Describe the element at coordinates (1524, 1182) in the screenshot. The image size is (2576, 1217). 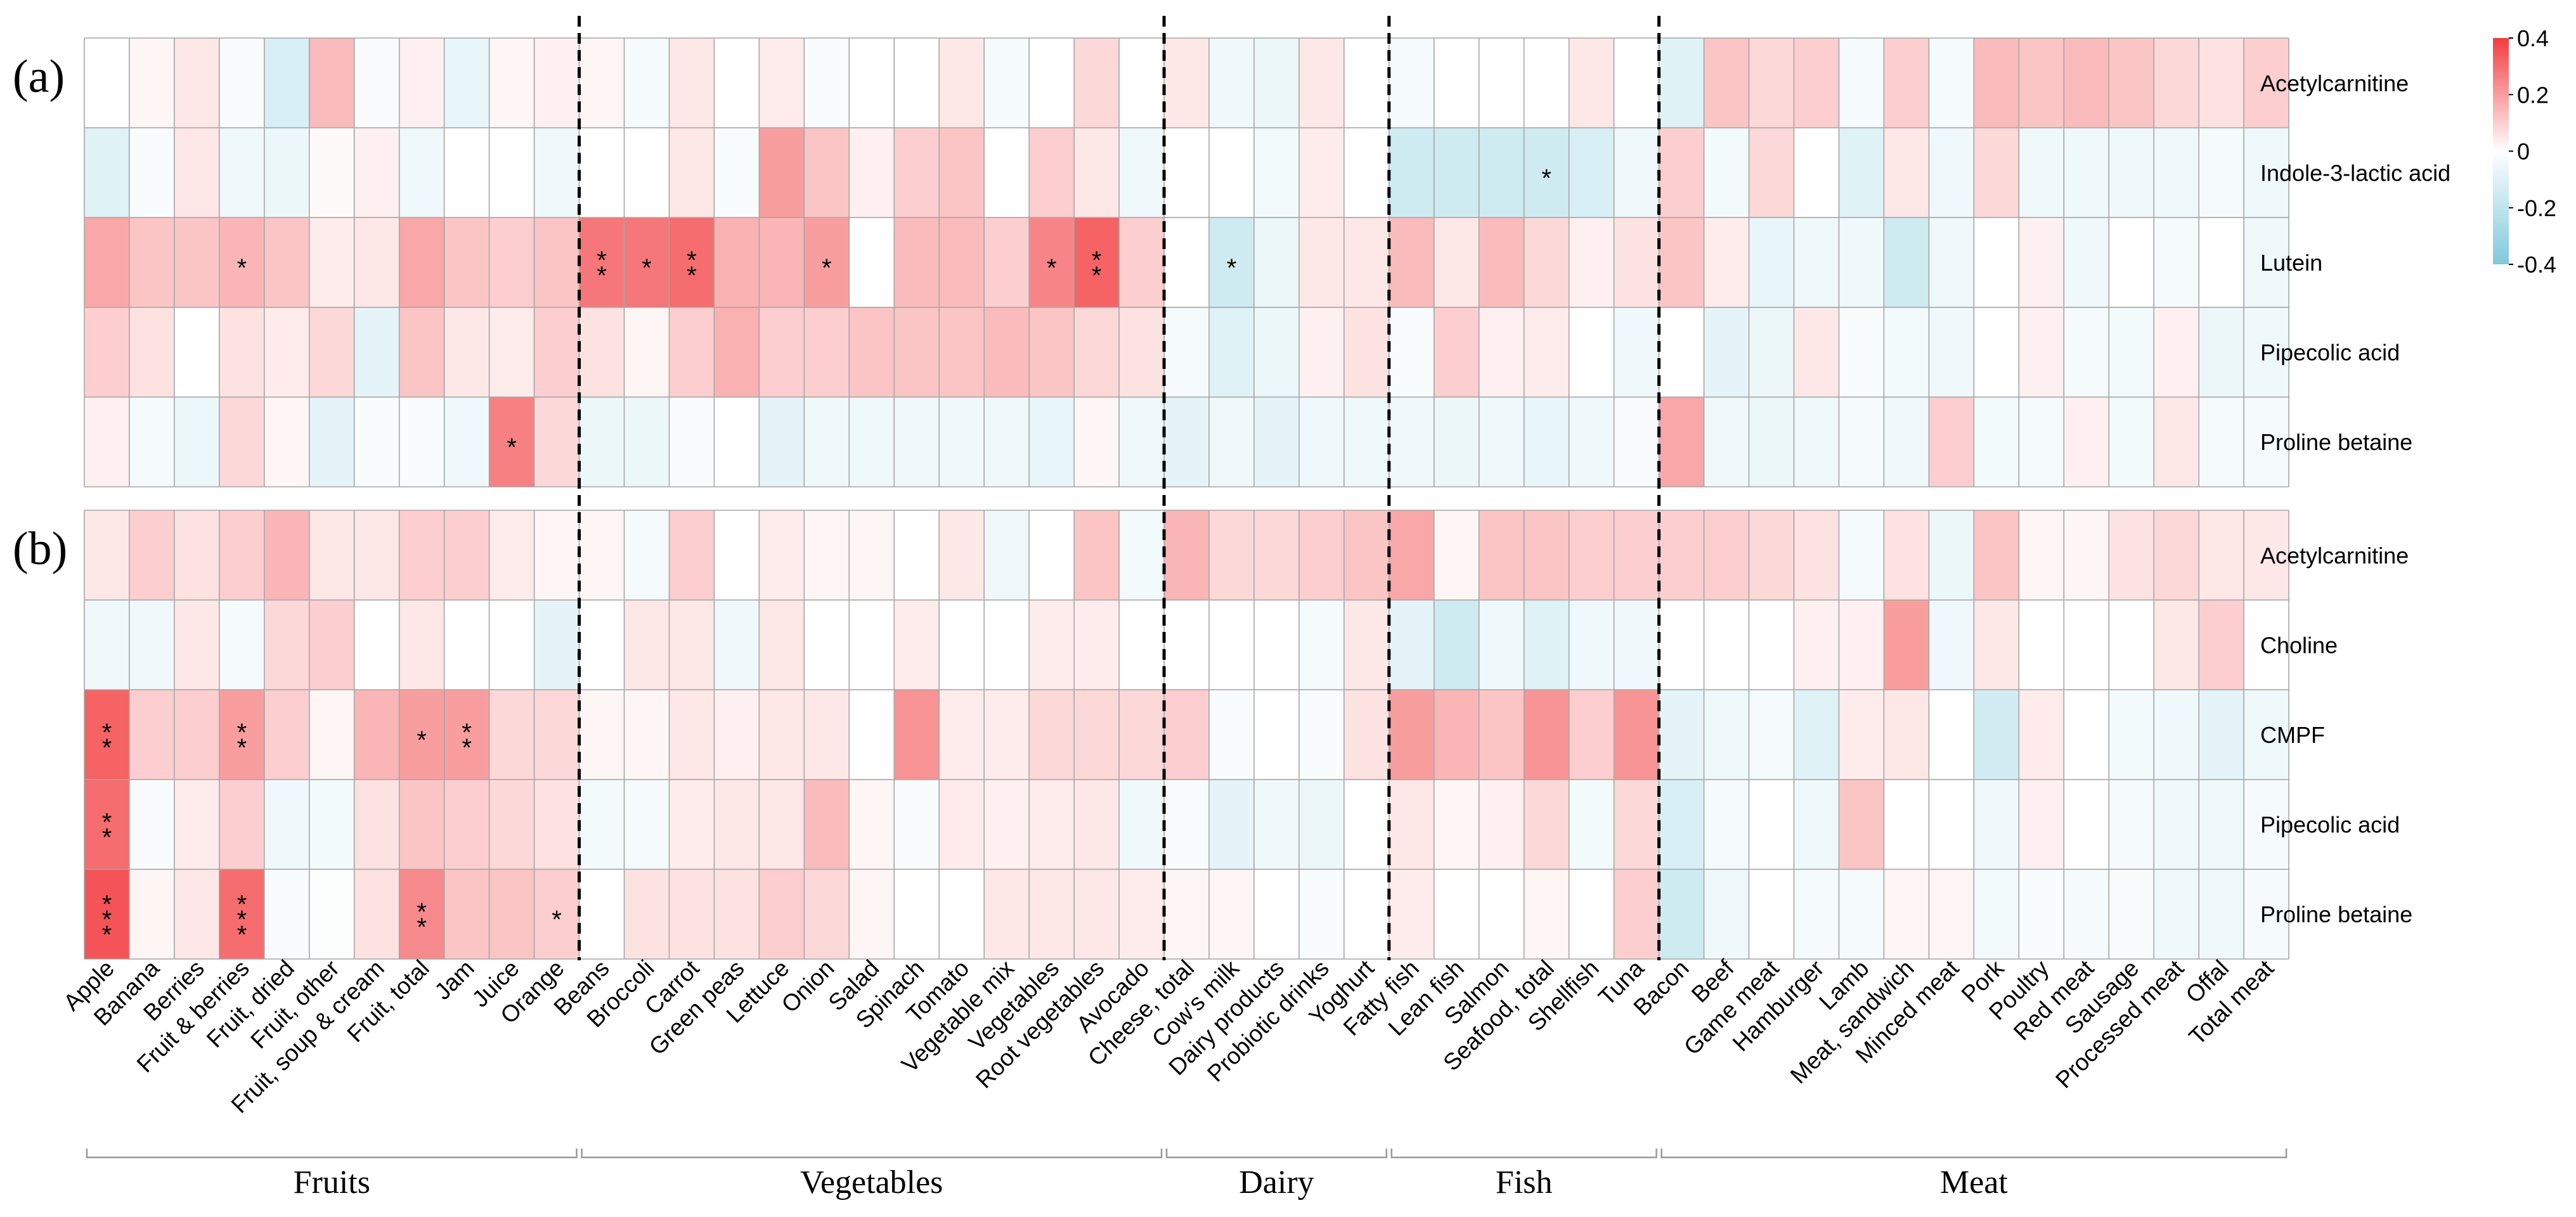
I see `group-label-fish: Fish` at that location.